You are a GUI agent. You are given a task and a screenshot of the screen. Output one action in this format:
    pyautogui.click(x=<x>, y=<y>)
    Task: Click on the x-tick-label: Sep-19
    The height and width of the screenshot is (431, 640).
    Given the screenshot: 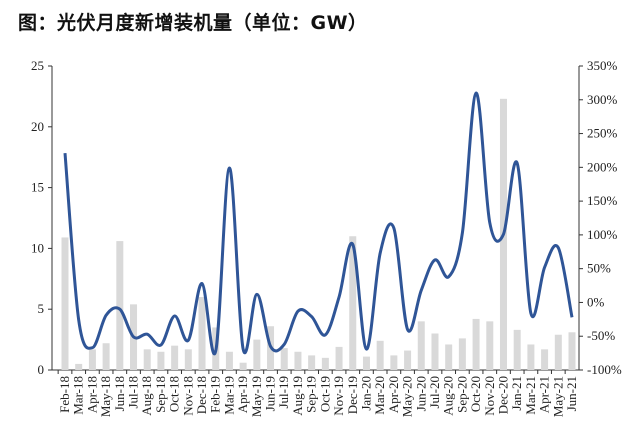 What is the action you would take?
    pyautogui.click(x=311, y=394)
    